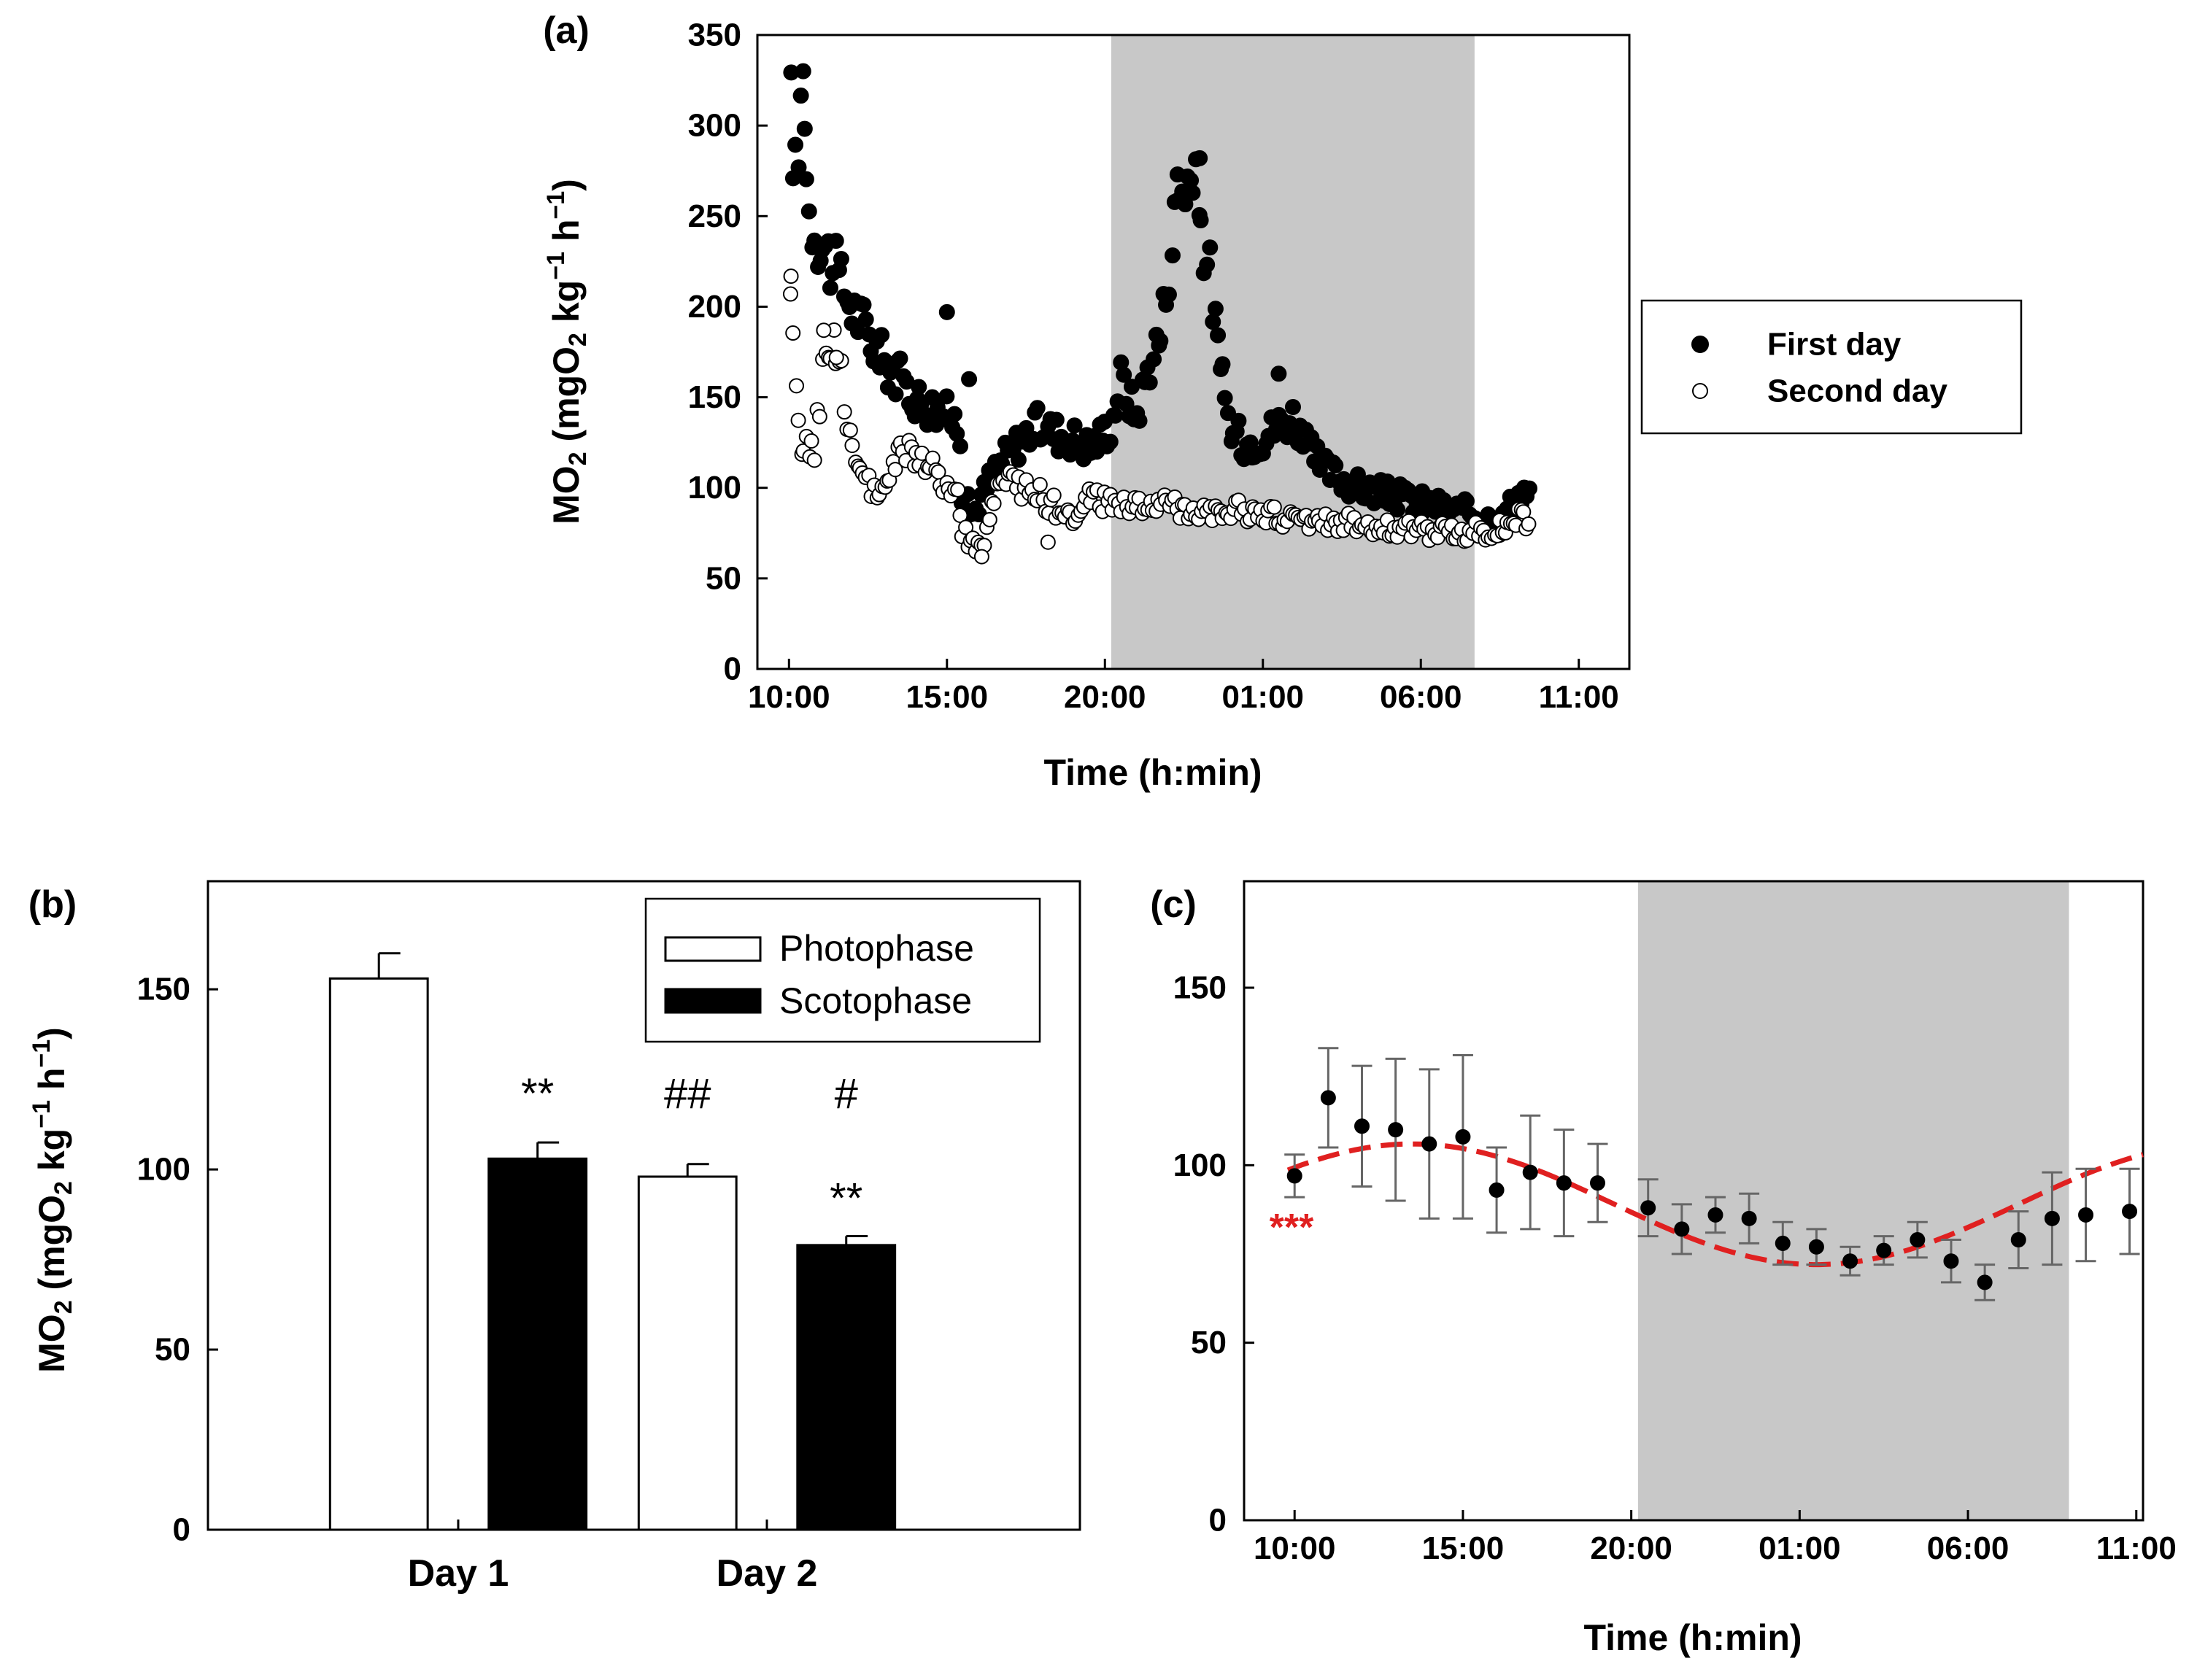  Describe the element at coordinates (1700, 391) in the screenshot. I see `legend-open-circle-icon` at that location.